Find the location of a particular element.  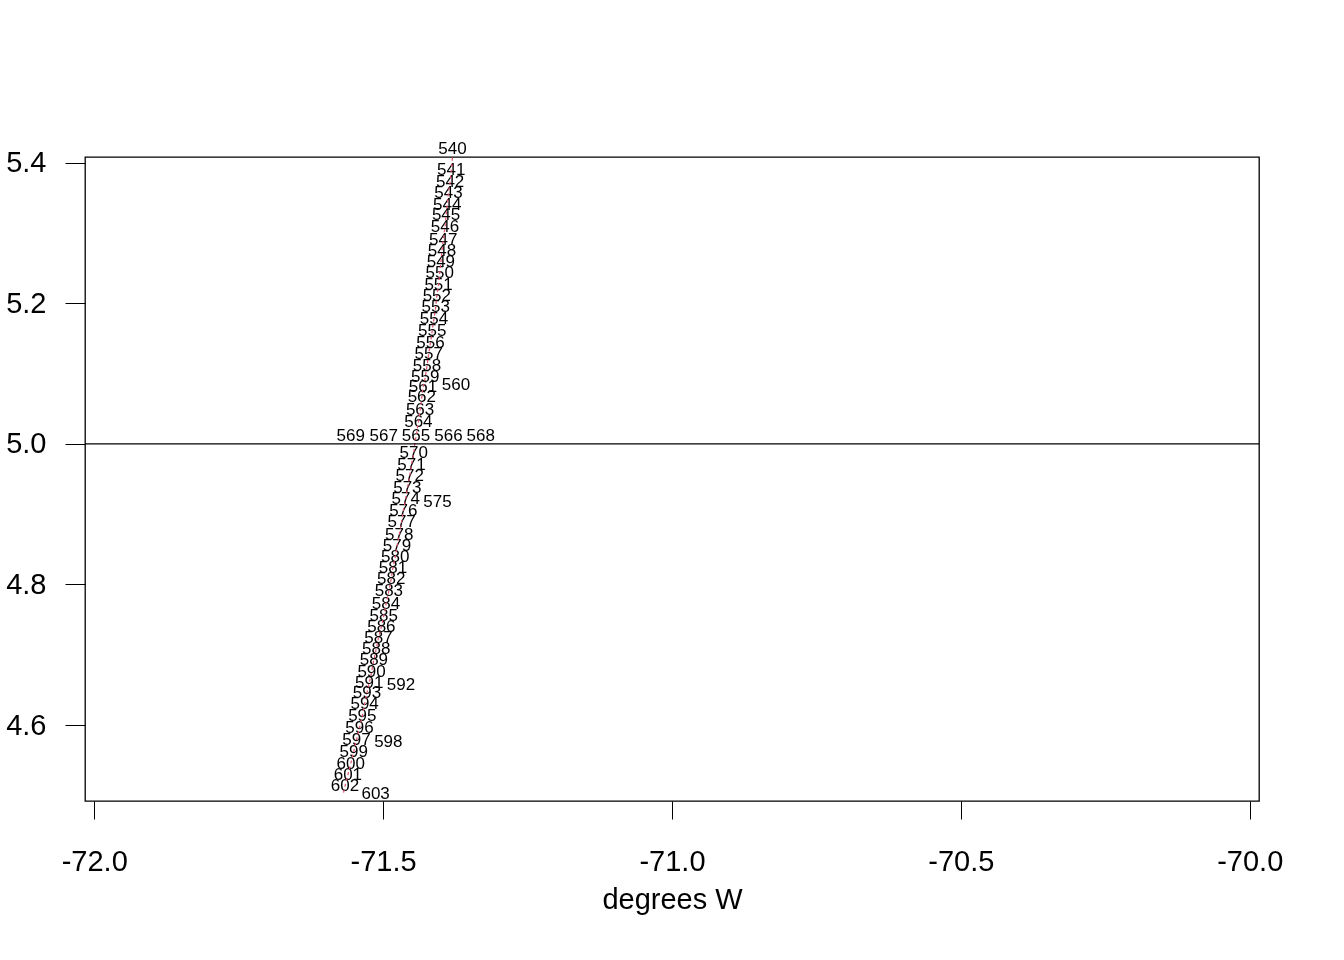

annotation: 569 is located at coordinates (350, 436).